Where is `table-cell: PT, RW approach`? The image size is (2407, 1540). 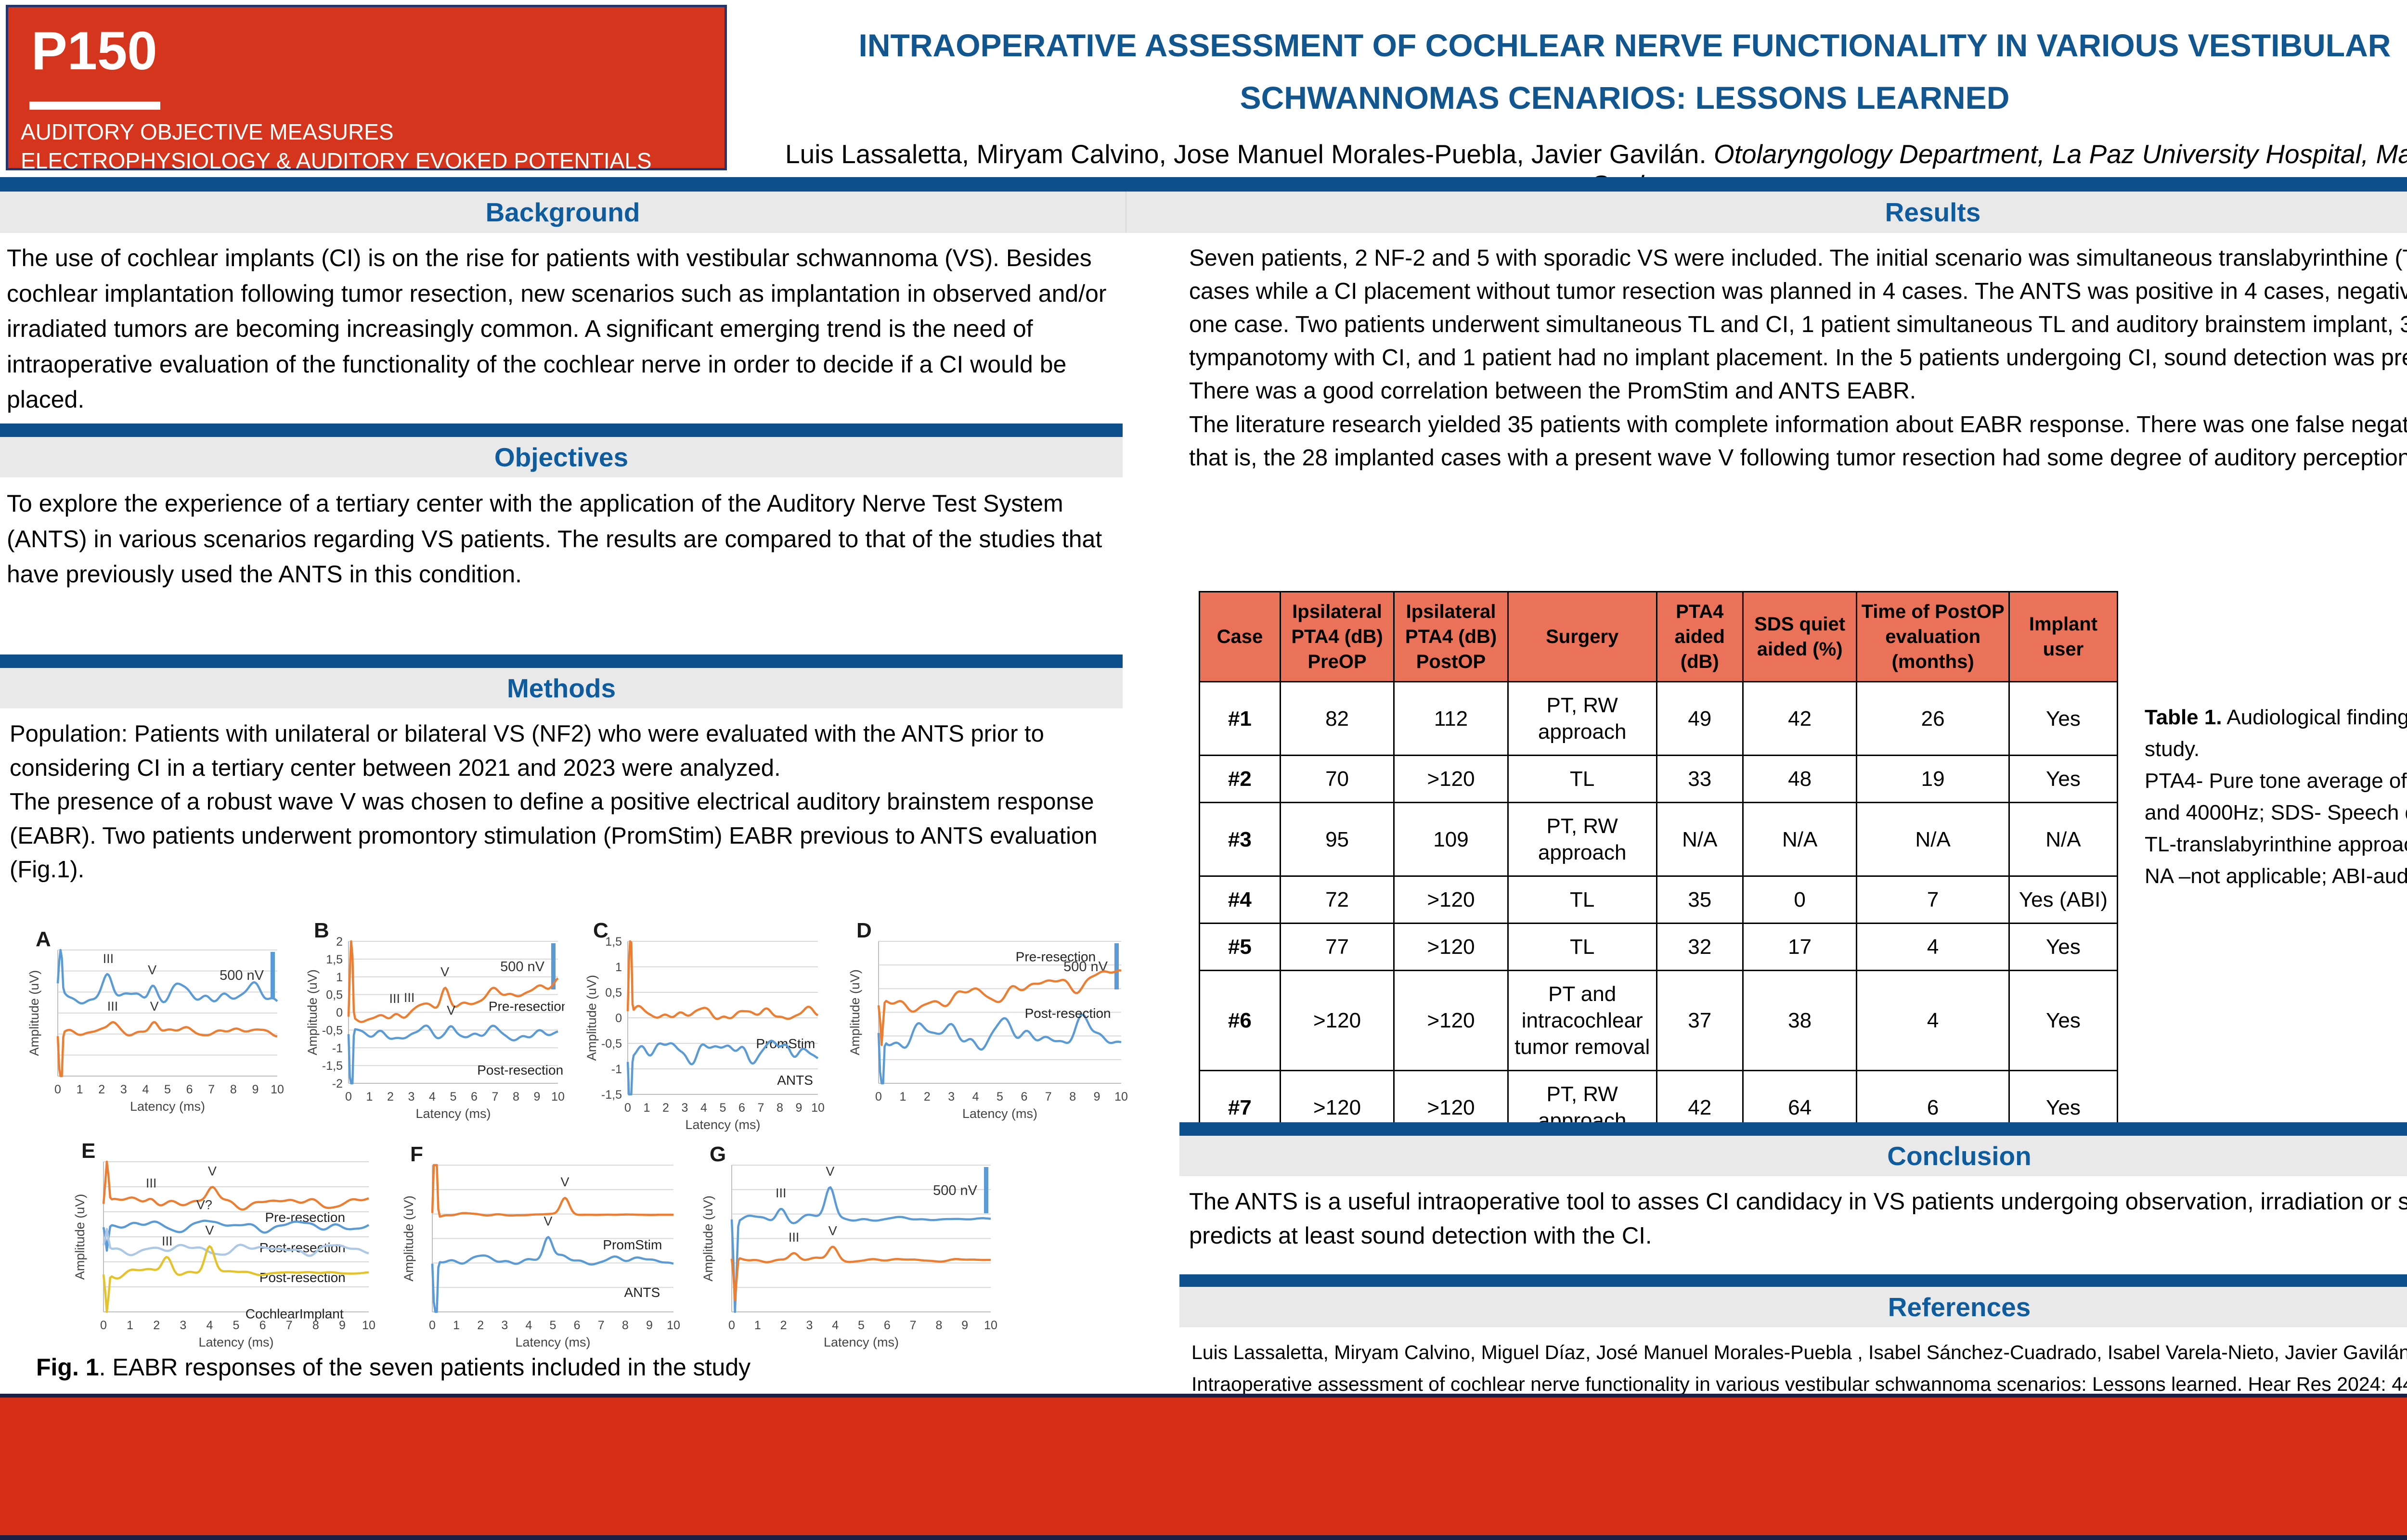 table-cell: PT, RW approach is located at coordinates (1582, 839).